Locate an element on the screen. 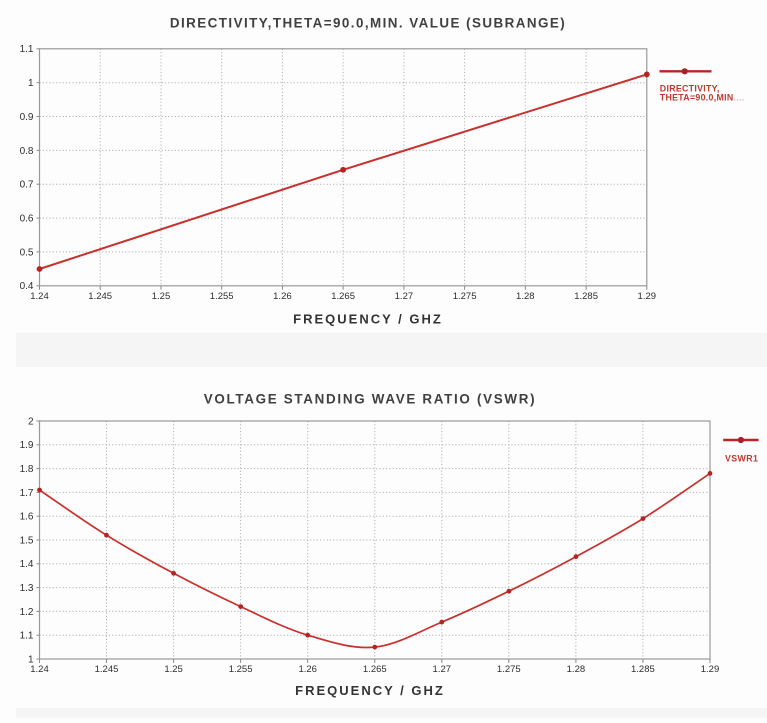  svg-text: 0.7 is located at coordinates (27, 185).